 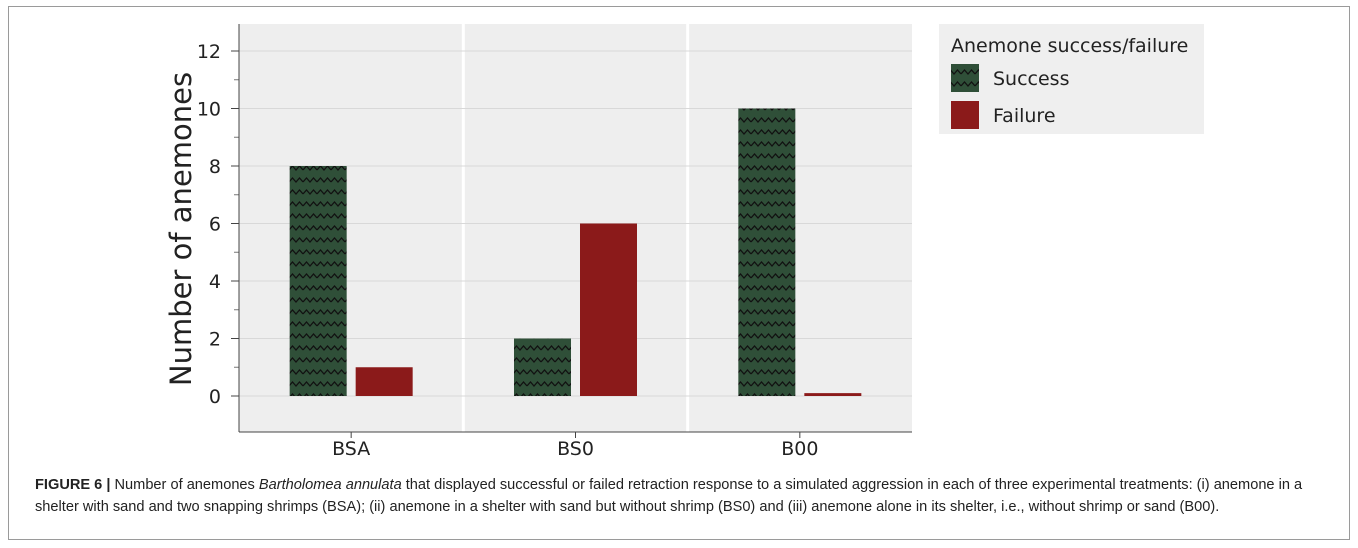 I want to click on y-tick-label: 8, so click(x=215, y=167).